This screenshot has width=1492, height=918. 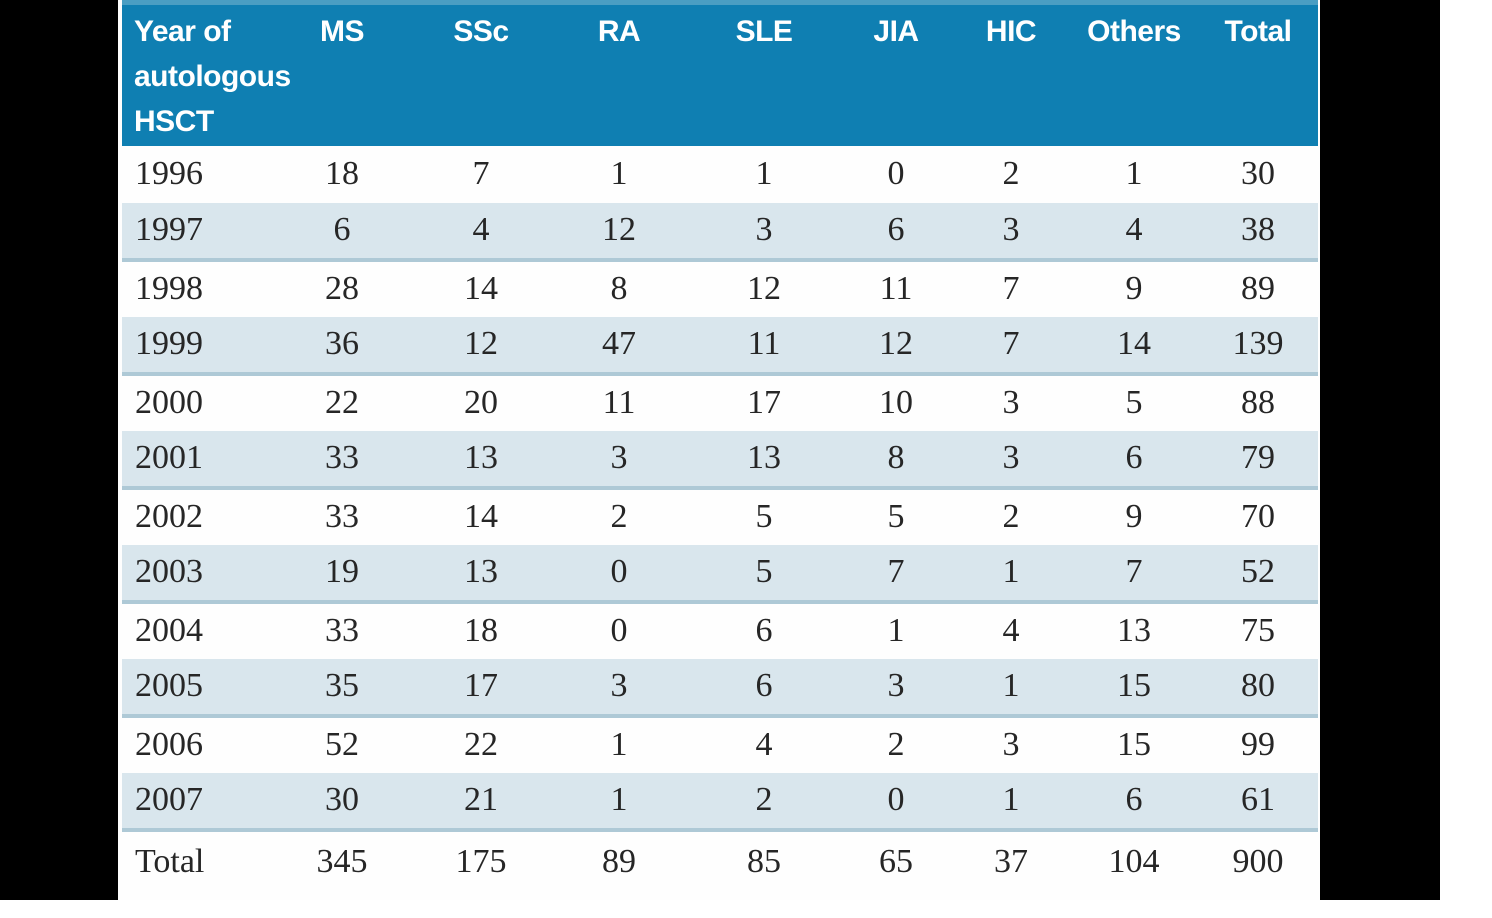 What do you see at coordinates (170, 861) in the screenshot?
I see `total-label: Total` at bounding box center [170, 861].